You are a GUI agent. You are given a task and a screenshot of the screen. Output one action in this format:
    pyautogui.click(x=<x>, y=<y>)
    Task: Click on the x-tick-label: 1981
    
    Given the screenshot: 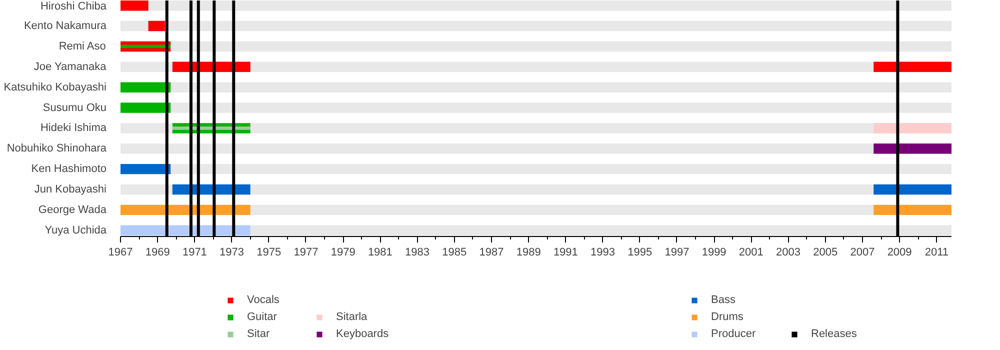 What is the action you would take?
    pyautogui.click(x=380, y=252)
    